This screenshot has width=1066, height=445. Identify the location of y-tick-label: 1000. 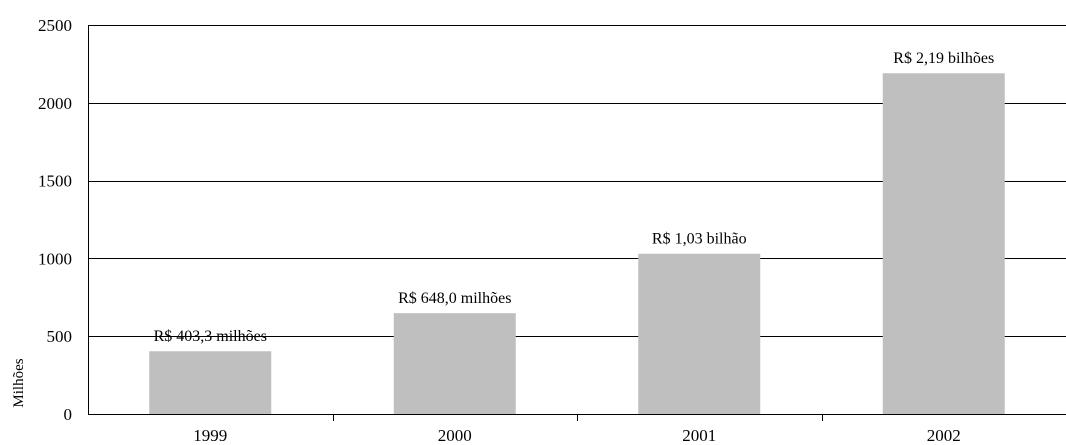
(55, 258).